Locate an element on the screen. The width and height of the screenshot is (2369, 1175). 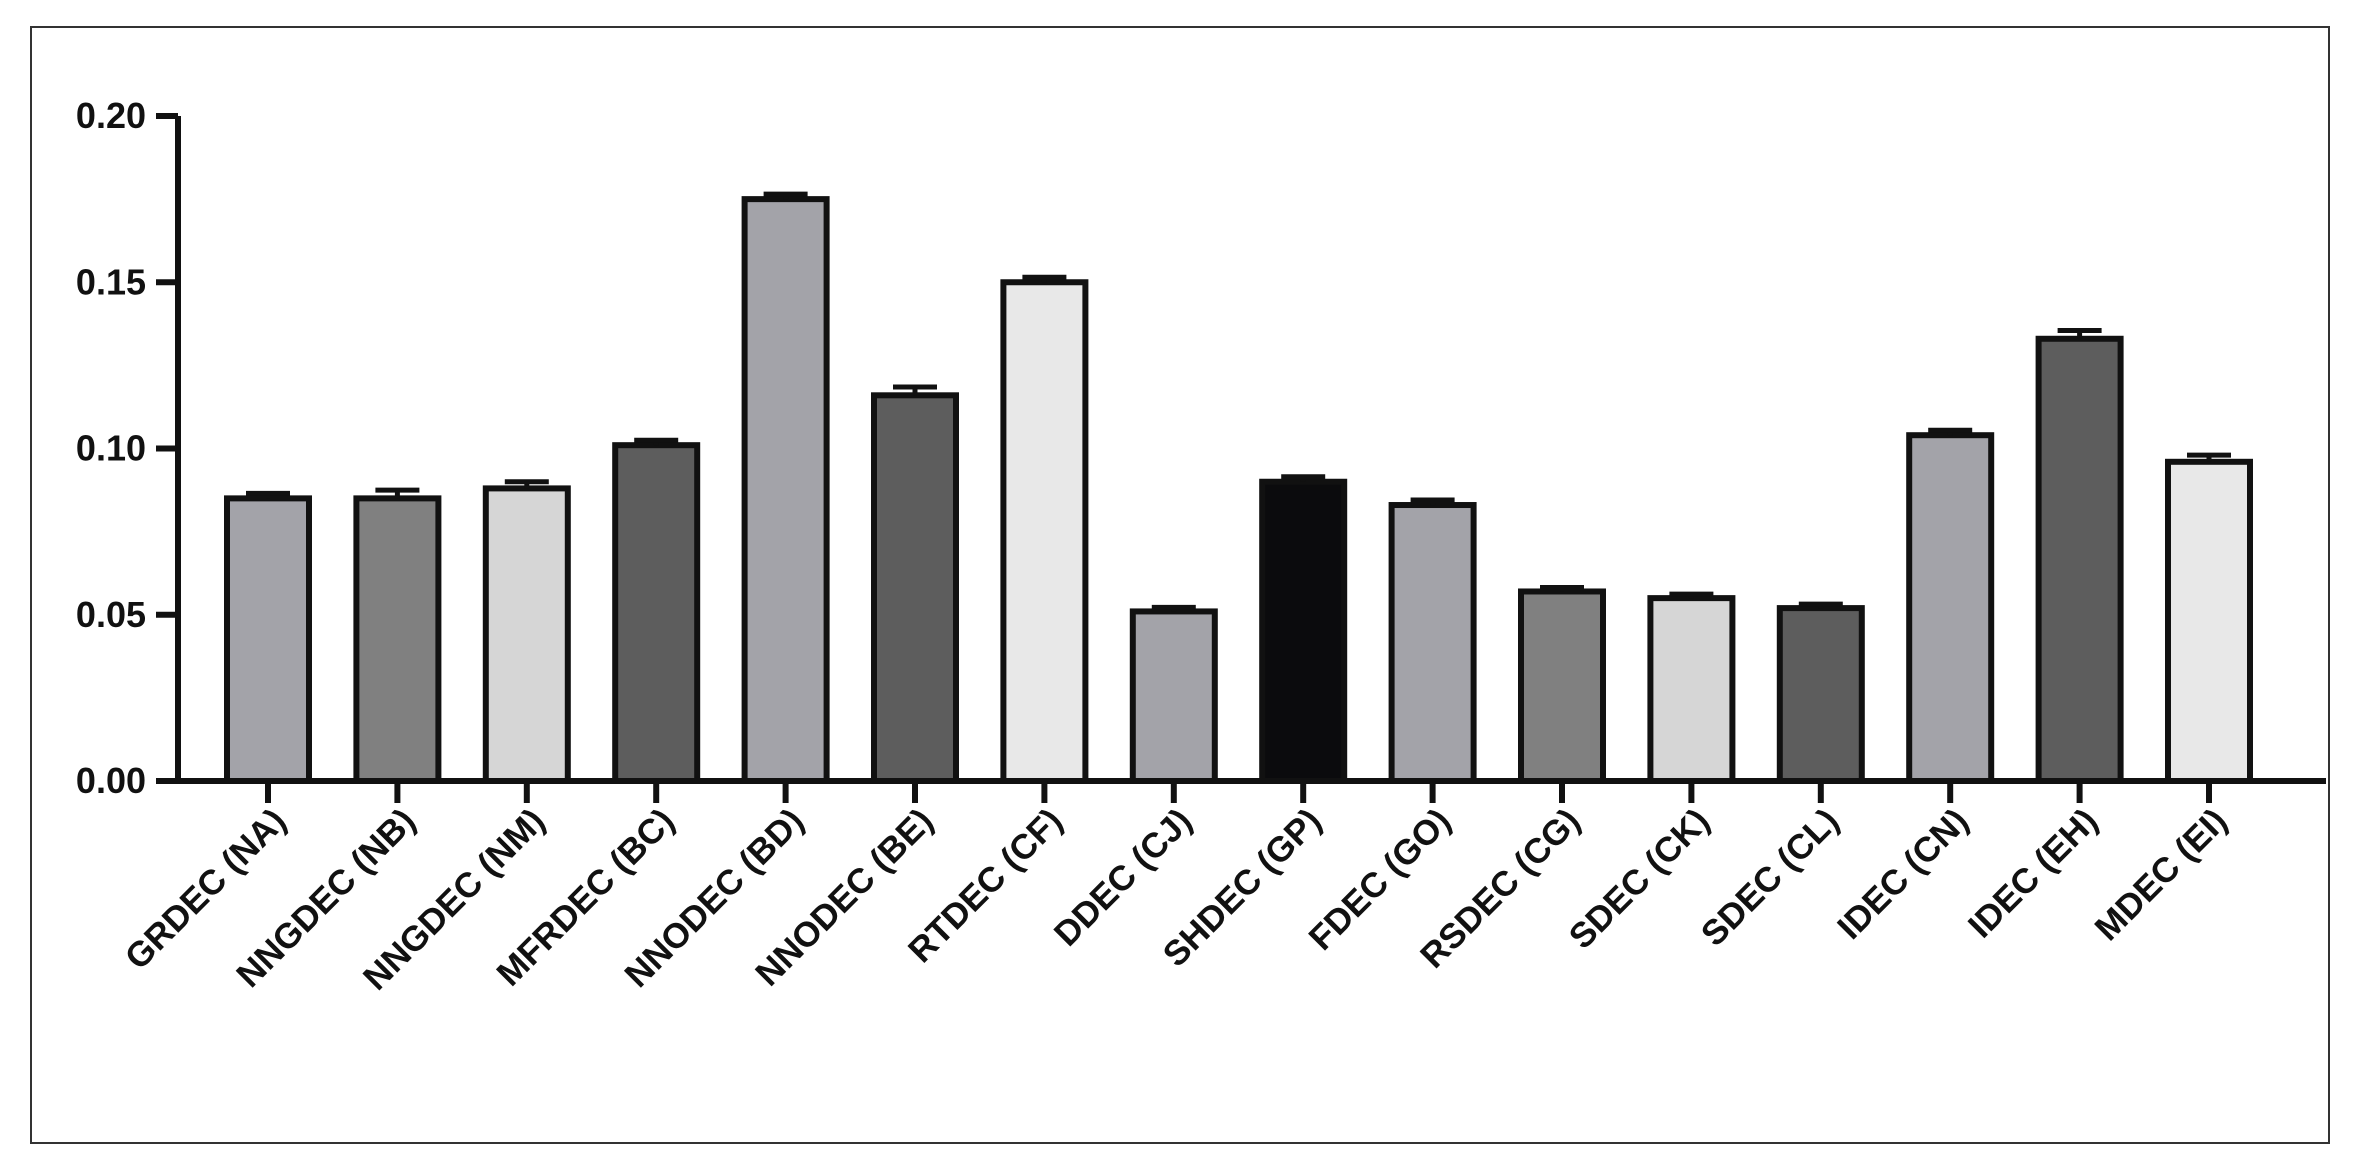
y-tick-label: 0.05 is located at coordinates (111, 614).